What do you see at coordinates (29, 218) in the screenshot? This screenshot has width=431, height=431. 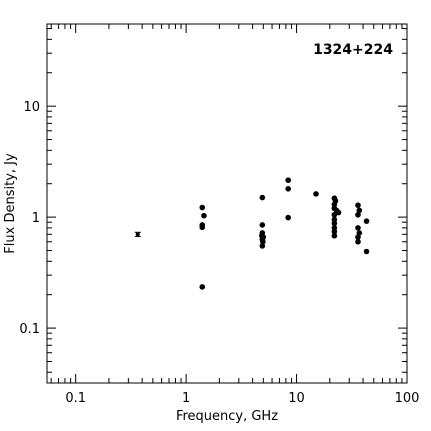 I see `y-axis-tick-labels: 0.1 1 10` at bounding box center [29, 218].